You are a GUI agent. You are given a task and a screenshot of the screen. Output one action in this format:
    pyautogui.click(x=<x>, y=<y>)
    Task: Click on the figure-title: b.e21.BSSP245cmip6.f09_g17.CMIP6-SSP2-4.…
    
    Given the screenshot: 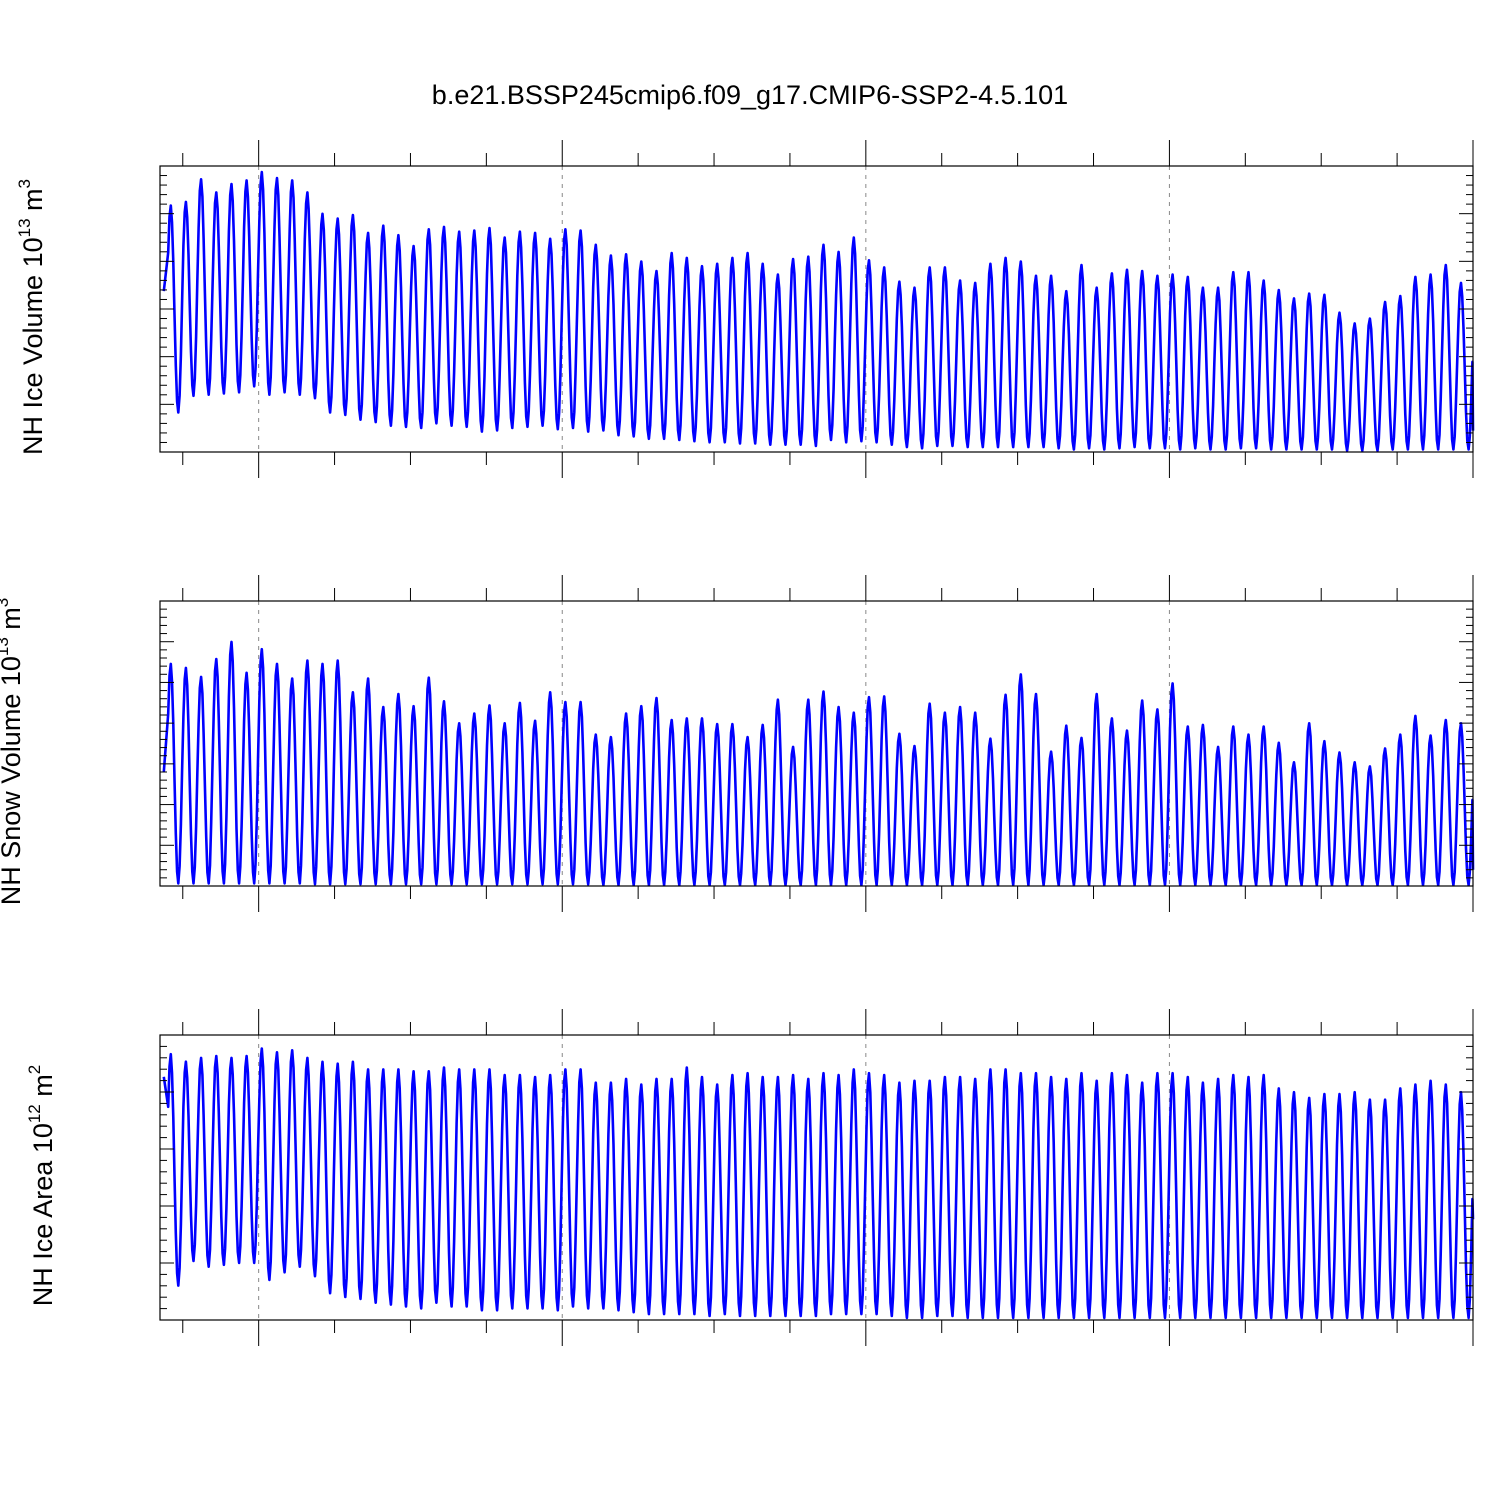 What is the action you would take?
    pyautogui.click(x=750, y=95)
    